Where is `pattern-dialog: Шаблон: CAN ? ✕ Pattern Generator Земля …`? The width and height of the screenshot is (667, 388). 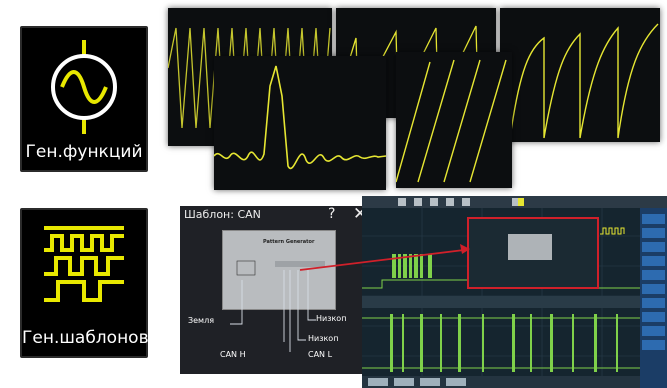
pattern-dialog: Шаблон: CAN ? ✕ Pattern Generator Земля … is located at coordinates (278, 289).